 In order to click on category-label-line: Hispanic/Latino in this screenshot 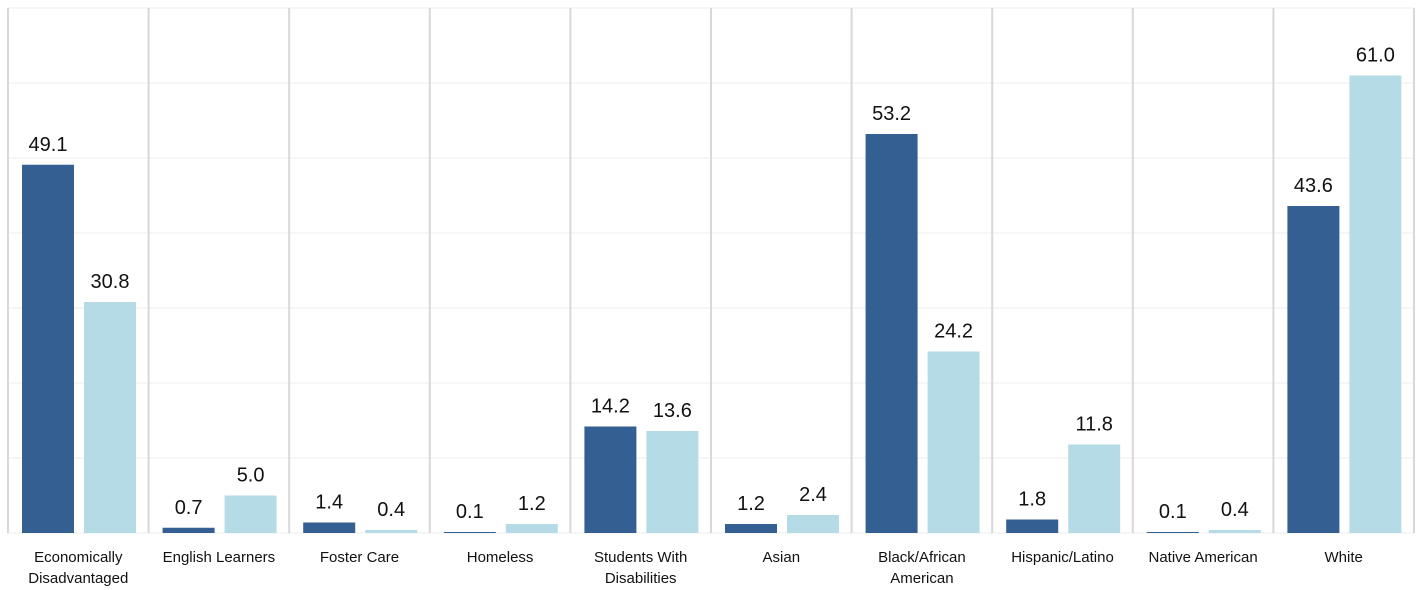, I will do `click(1062, 557)`.